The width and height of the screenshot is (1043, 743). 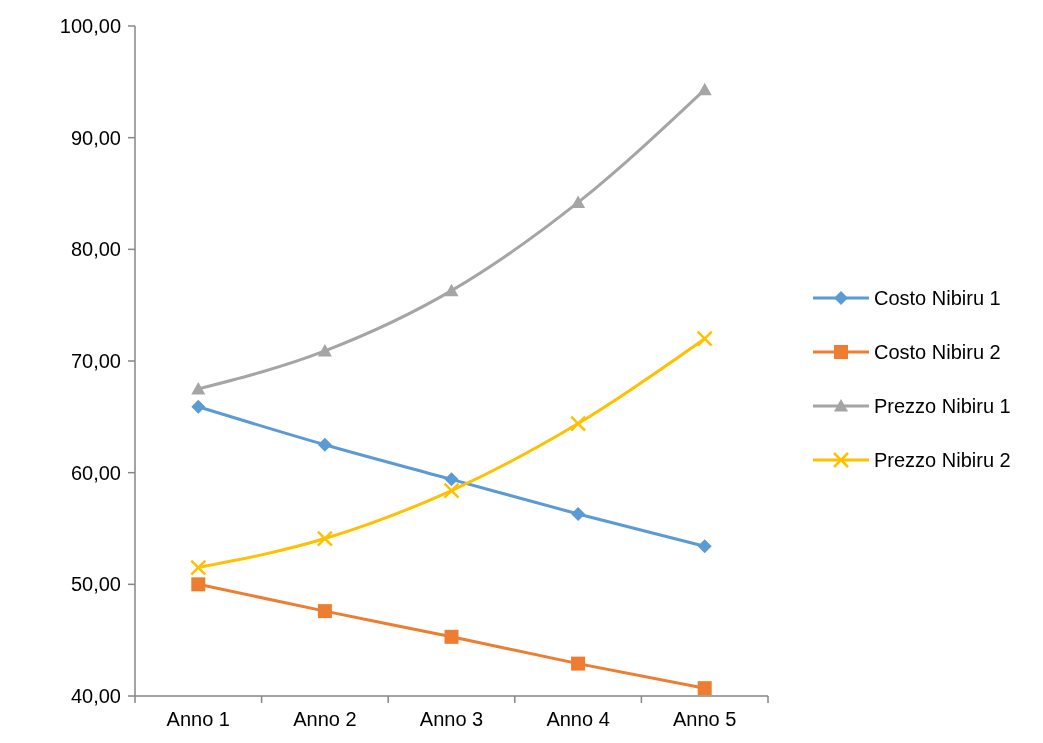 I want to click on y-tick-label: 90,00, so click(x=95, y=137).